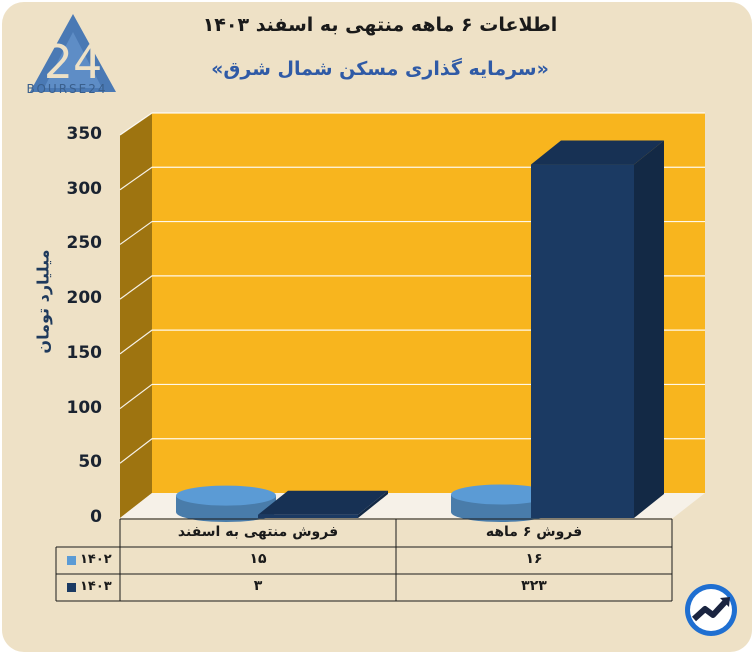  Describe the element at coordinates (534, 559) in the screenshot. I see `data-label: ۱۶` at that location.